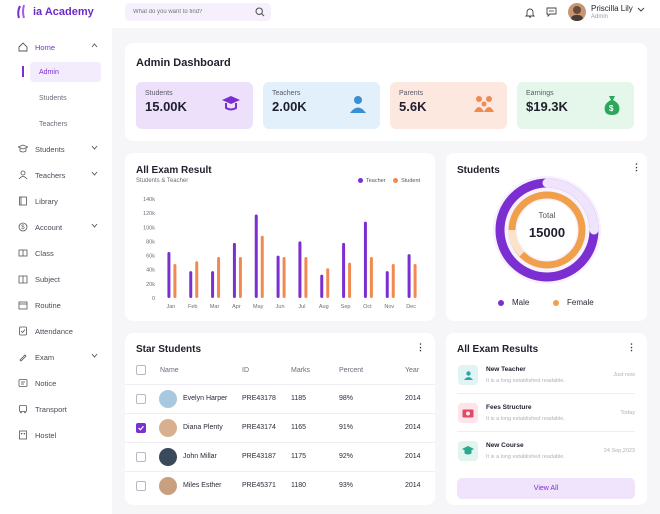 This screenshot has height=514, width=660. What do you see at coordinates (280, 427) in the screenshot?
I see `table-row: Diana Plenty PRE43174 1165 91% 2014` at bounding box center [280, 427].